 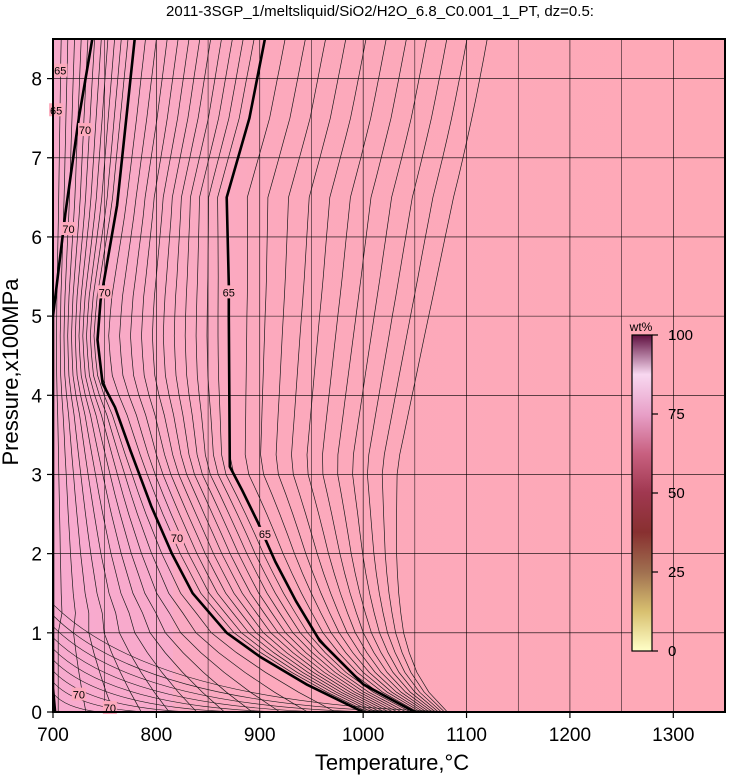 What do you see at coordinates (676, 572) in the screenshot?
I see `colorbar-tick-label: 25` at bounding box center [676, 572].